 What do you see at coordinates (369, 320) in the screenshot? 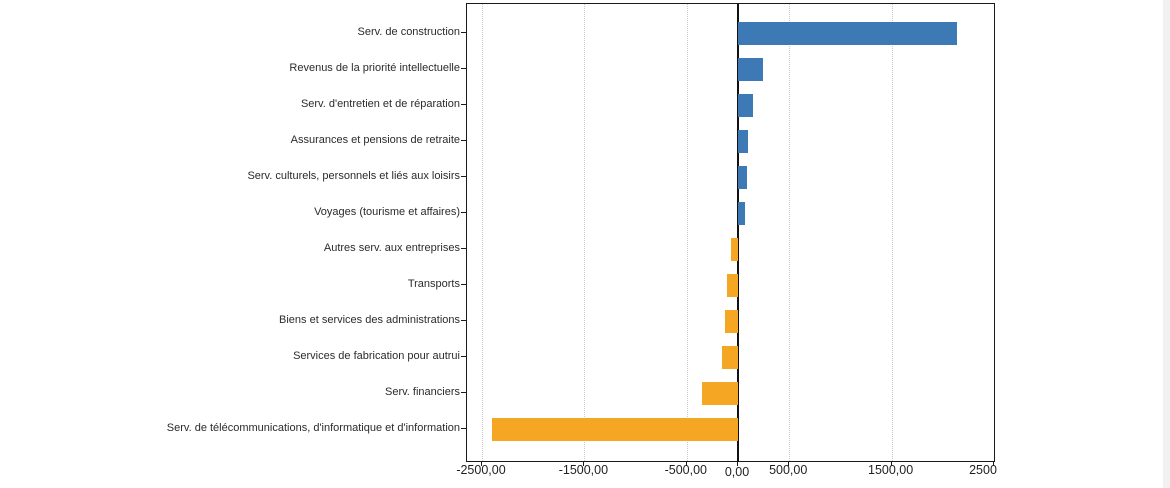
I see `category-label-8: Biens et services des administrations` at bounding box center [369, 320].